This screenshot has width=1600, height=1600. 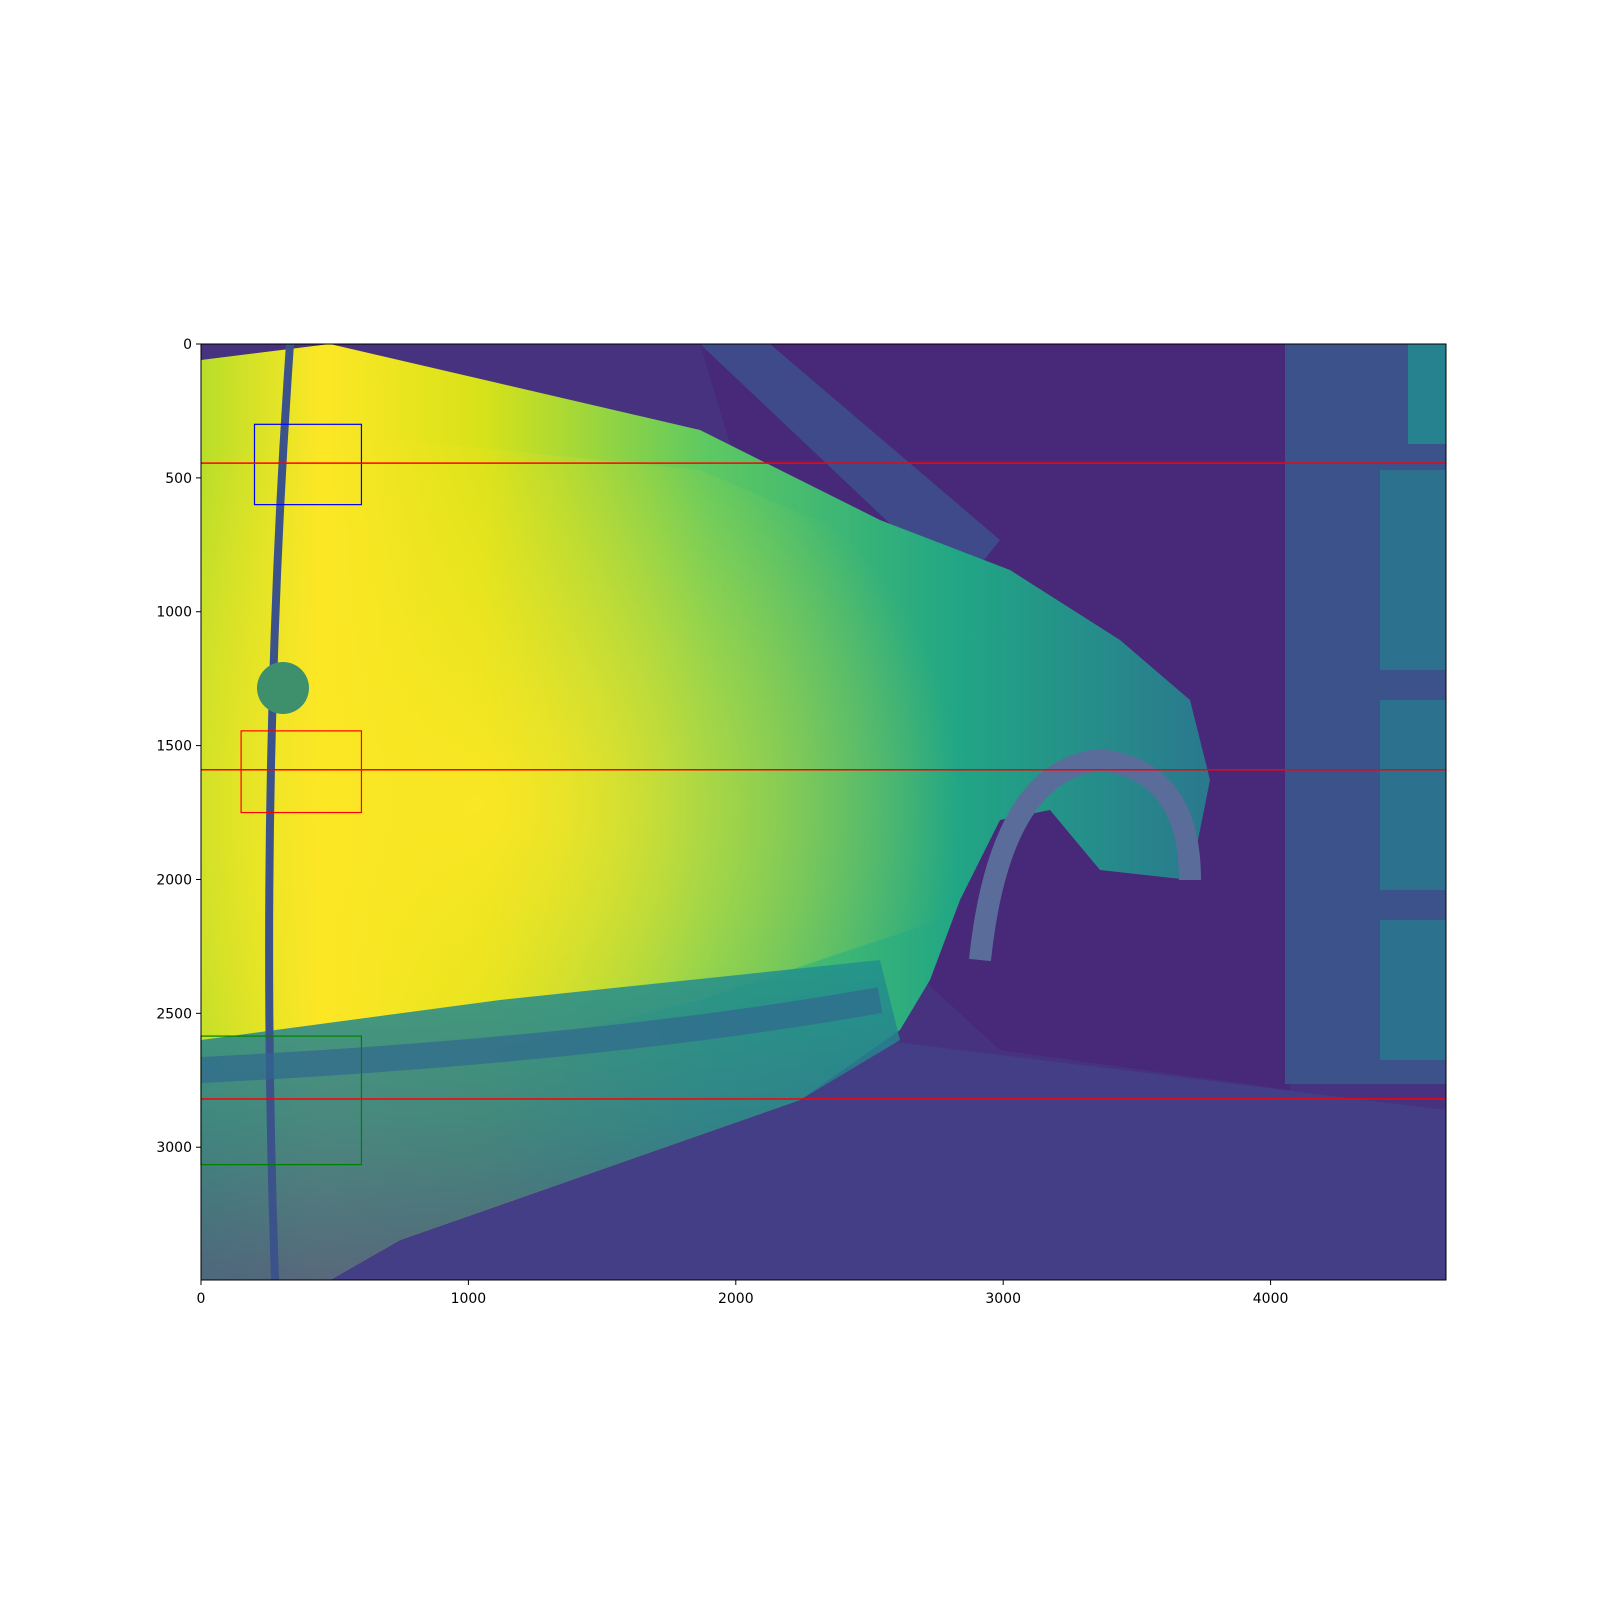 What do you see at coordinates (1085, 855) in the screenshot?
I see `wheel-arch` at bounding box center [1085, 855].